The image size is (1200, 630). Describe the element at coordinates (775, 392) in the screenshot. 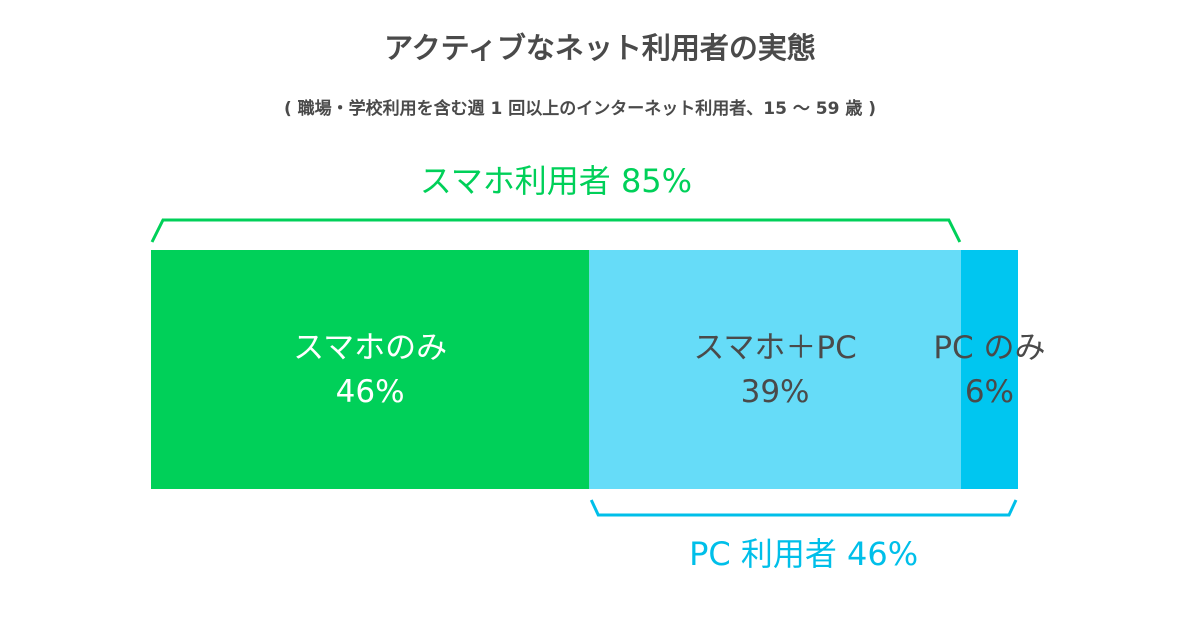

I see `segment-value-label: 39%` at that location.